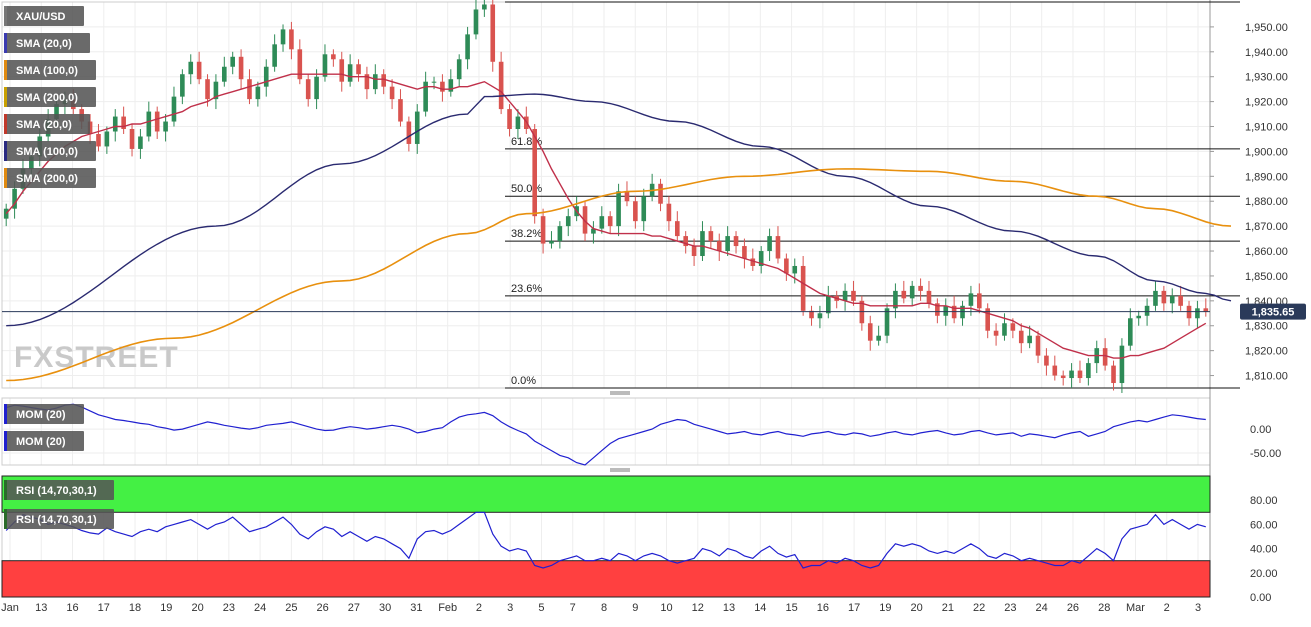 Image resolution: width=1311 pixels, height=627 pixels. Describe the element at coordinates (917, 608) in the screenshot. I see `x-tick-label: 20` at that location.